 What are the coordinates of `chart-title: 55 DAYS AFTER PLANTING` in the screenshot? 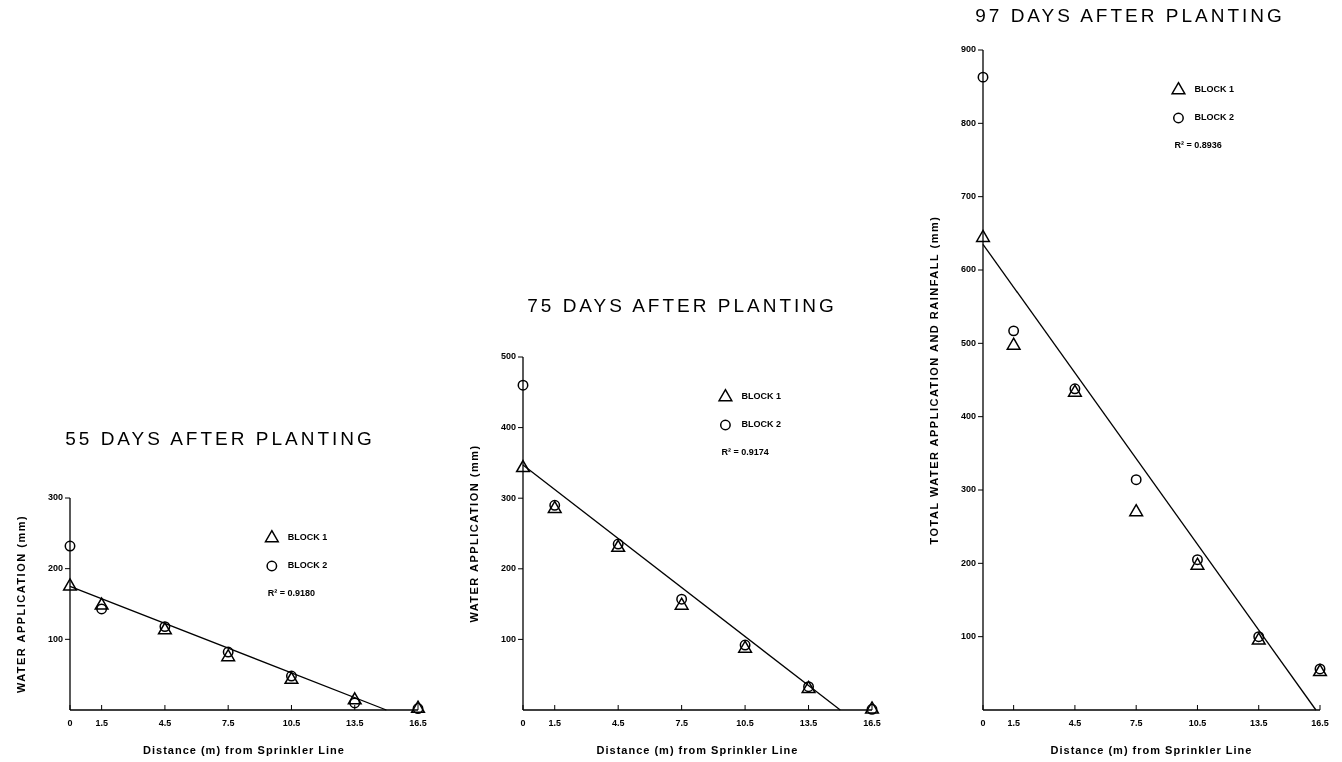 It's located at (220, 439).